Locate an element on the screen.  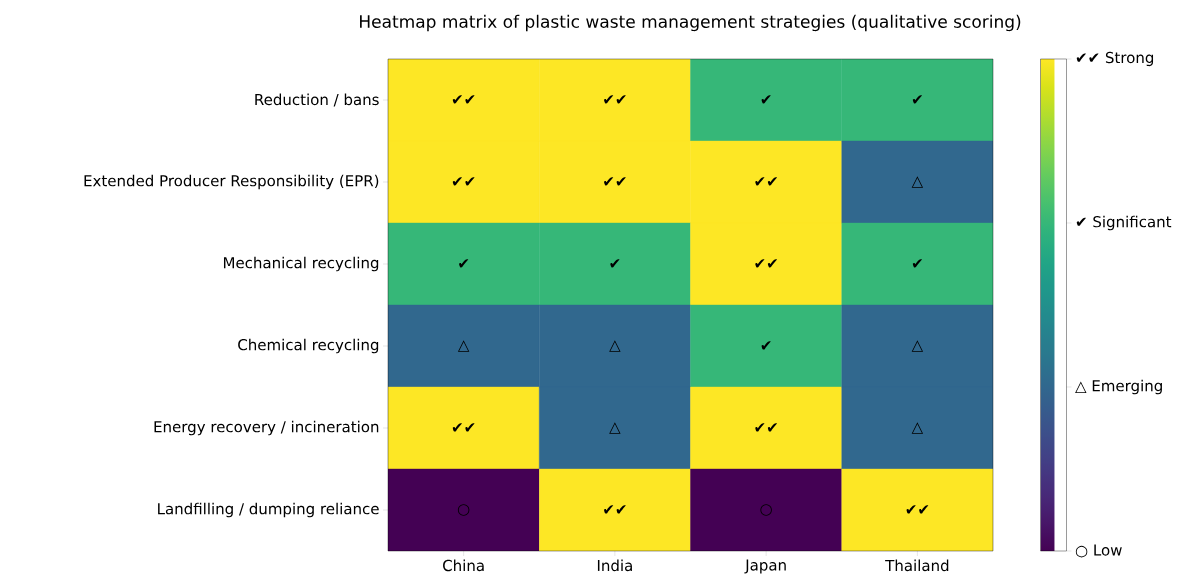
chart-title: Heatmap matrix of plastic waste management strategies (qualitative scoring) is located at coordinates (690, 23).